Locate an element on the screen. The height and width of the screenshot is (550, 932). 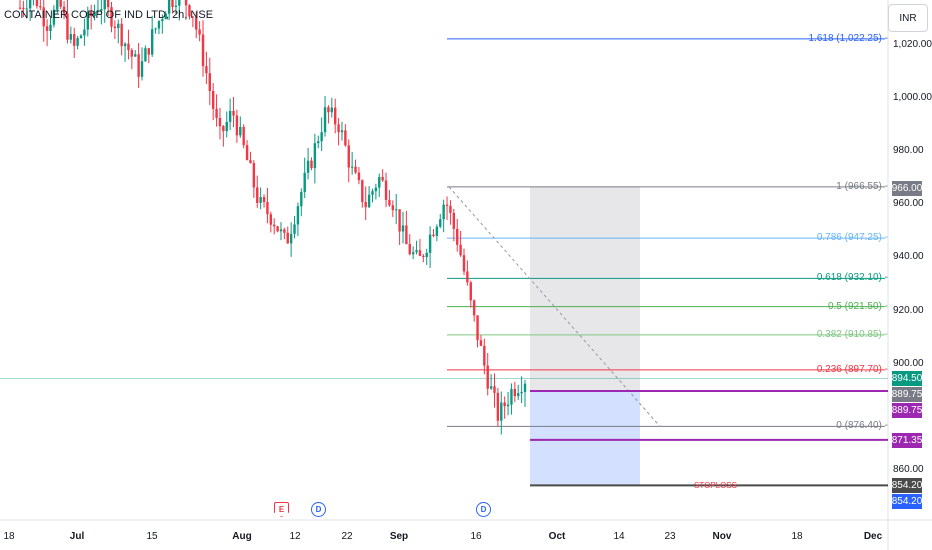
position-boxes is located at coordinates (585, 336).